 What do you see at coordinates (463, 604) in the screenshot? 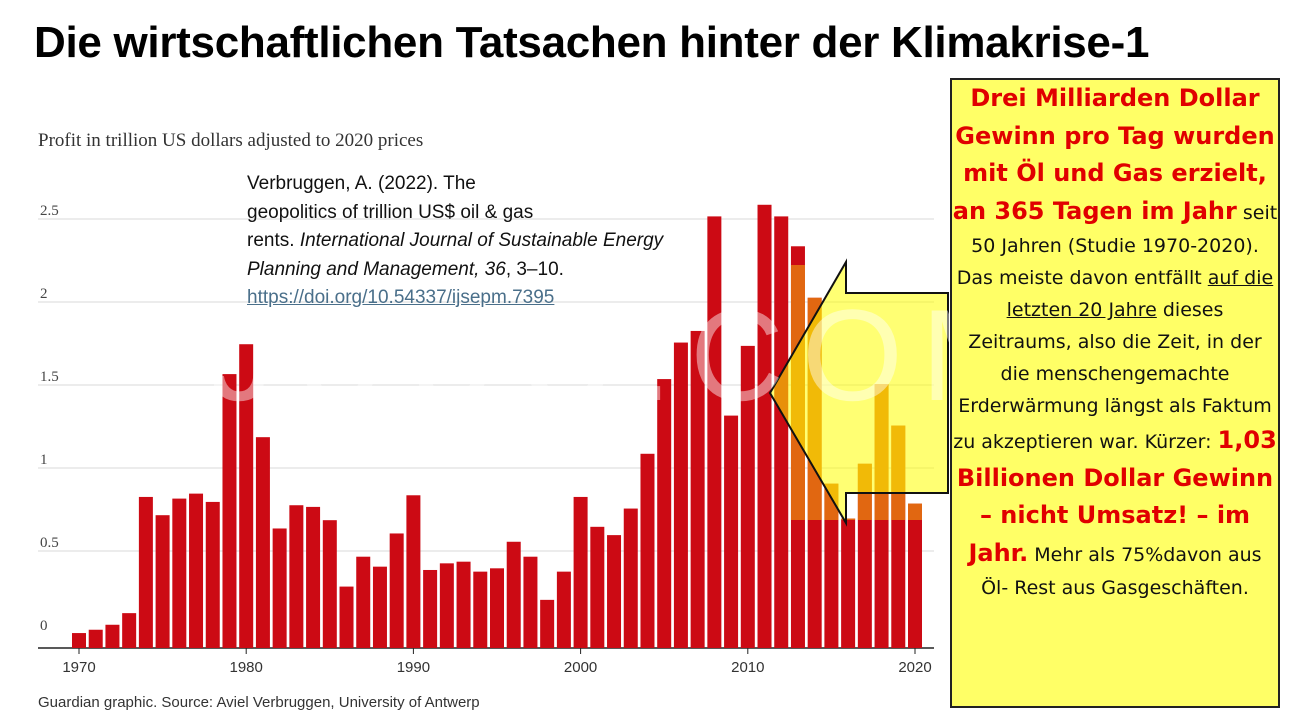
I see `bar-1993` at bounding box center [463, 604].